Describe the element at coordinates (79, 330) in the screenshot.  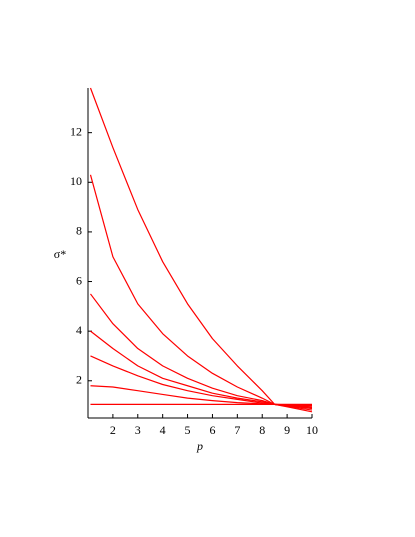
I see `y-tick-label: 4` at that location.